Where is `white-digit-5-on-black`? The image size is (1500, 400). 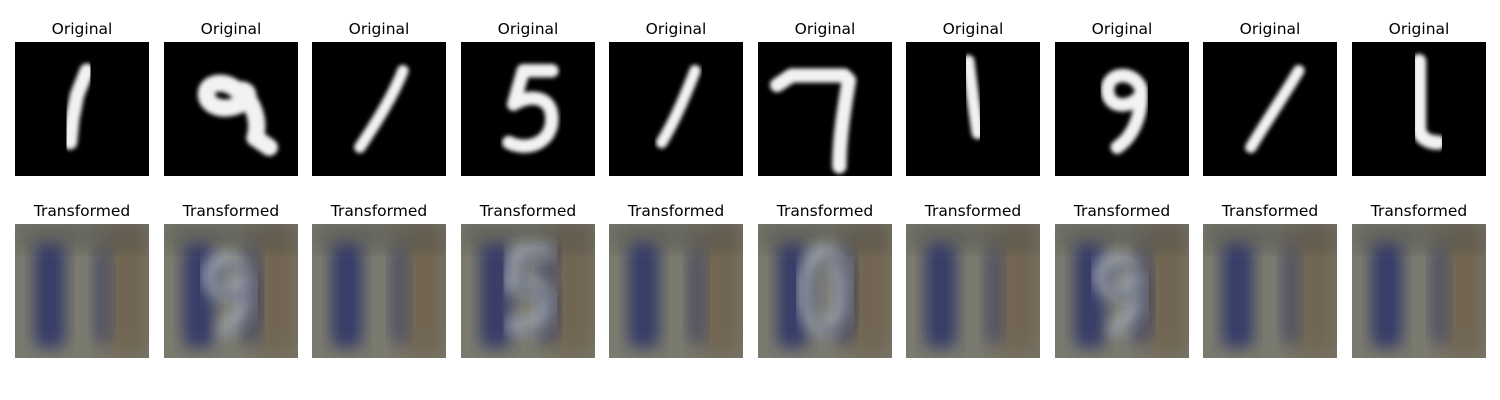
white-digit-5-on-black is located at coordinates (528, 109).